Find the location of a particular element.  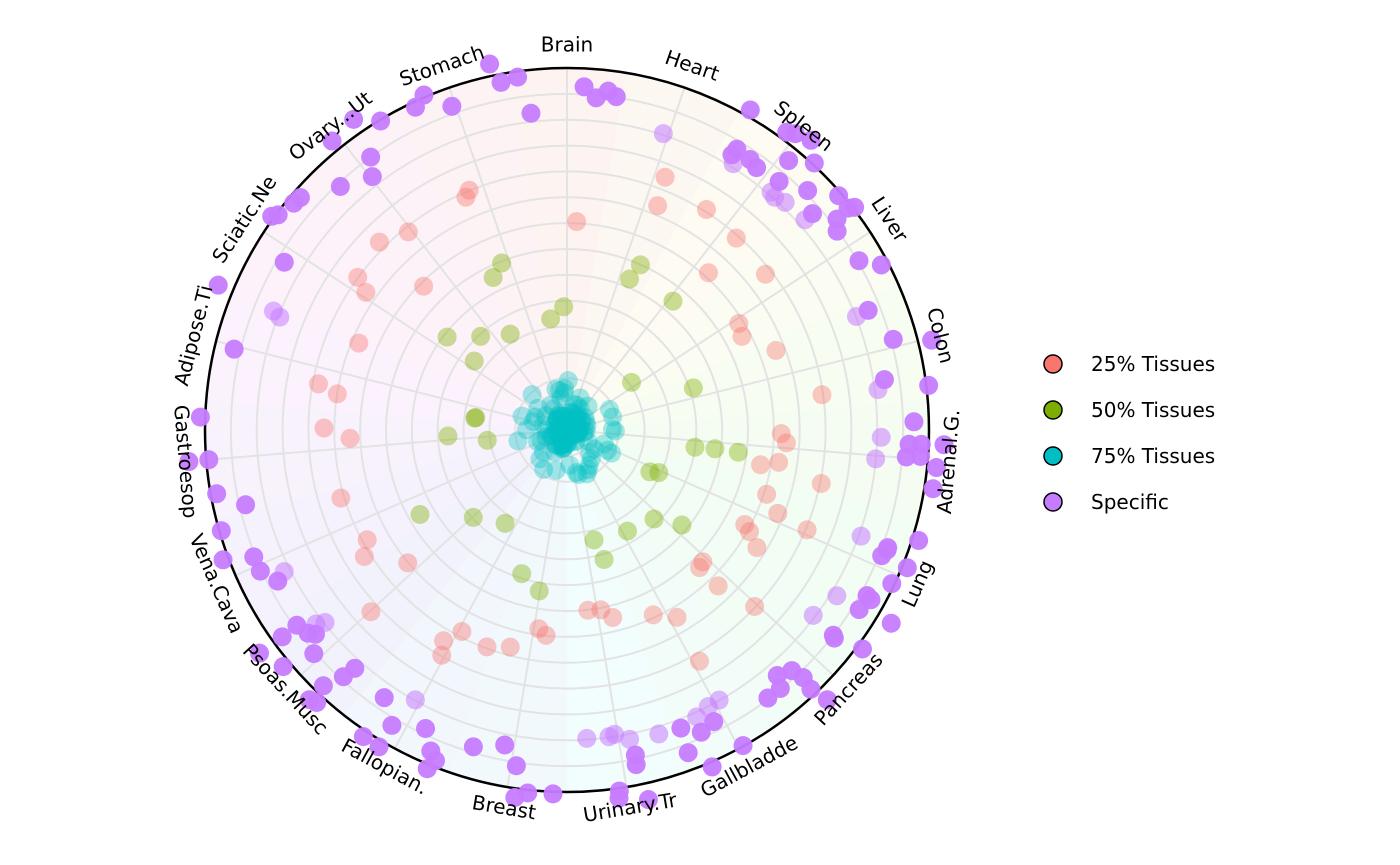

legend-label-25: 25% Tissues is located at coordinates (1153, 364).